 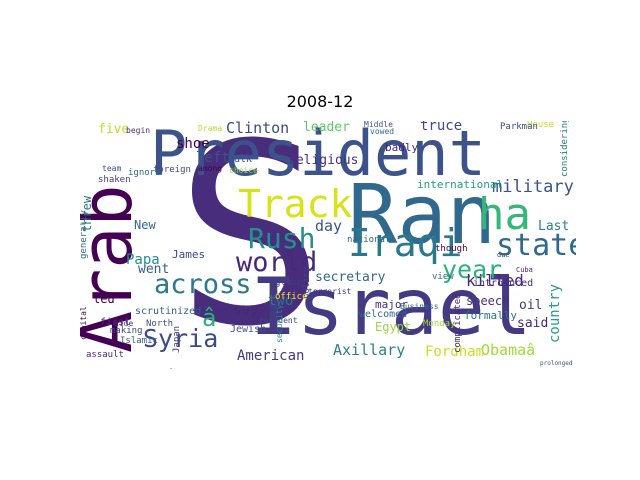 I want to click on cloud-word: five, so click(x=114, y=129).